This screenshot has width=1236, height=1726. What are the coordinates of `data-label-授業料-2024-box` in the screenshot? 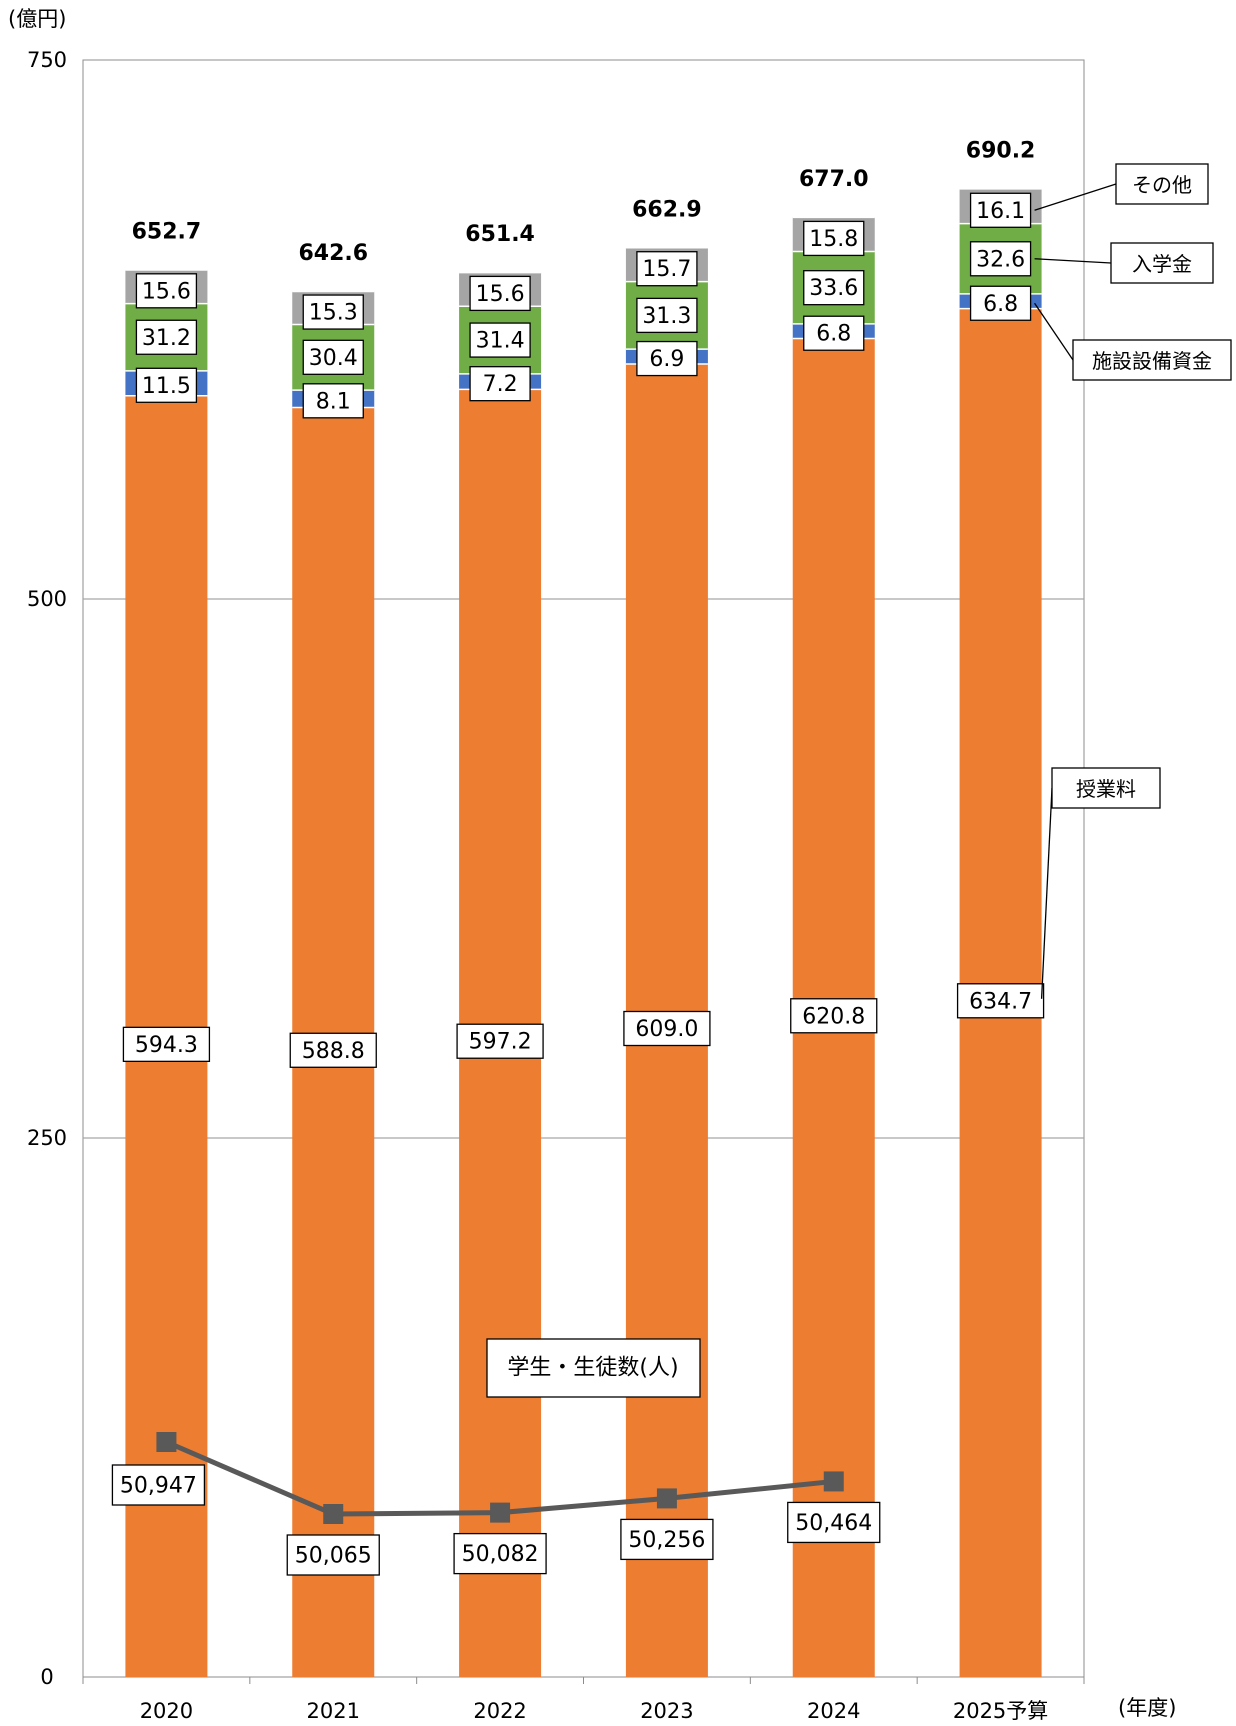 It's located at (834, 1016).